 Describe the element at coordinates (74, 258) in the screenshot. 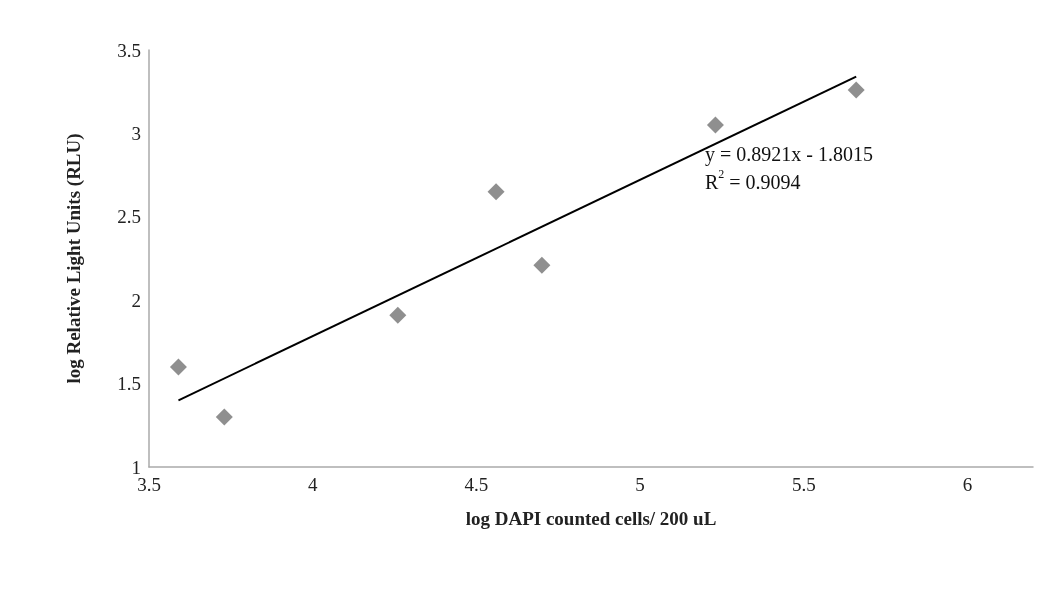

I see `y-axis-title: log Relative Light Units (RLU)` at that location.